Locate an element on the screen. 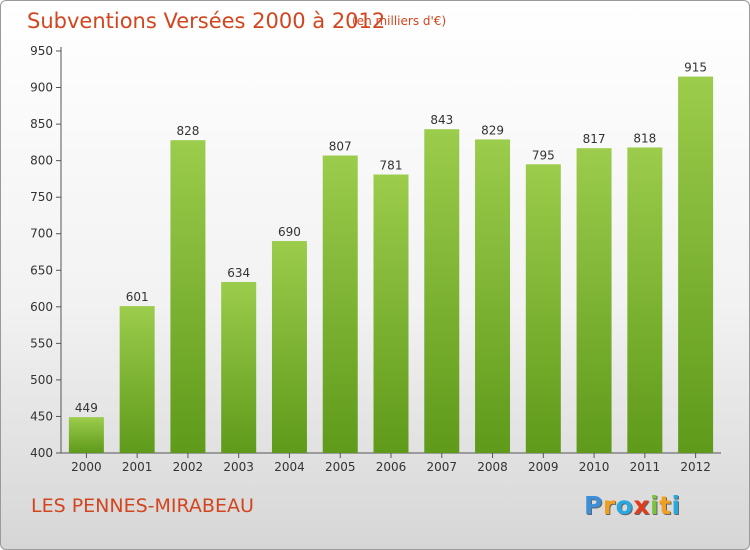  y-tick-label: 400 is located at coordinates (41, 453).